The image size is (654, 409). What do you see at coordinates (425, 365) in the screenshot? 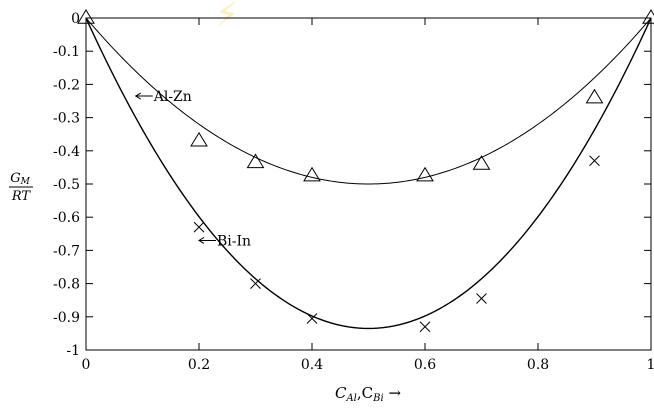
I see `x-tick-label: 0.6` at bounding box center [425, 365].